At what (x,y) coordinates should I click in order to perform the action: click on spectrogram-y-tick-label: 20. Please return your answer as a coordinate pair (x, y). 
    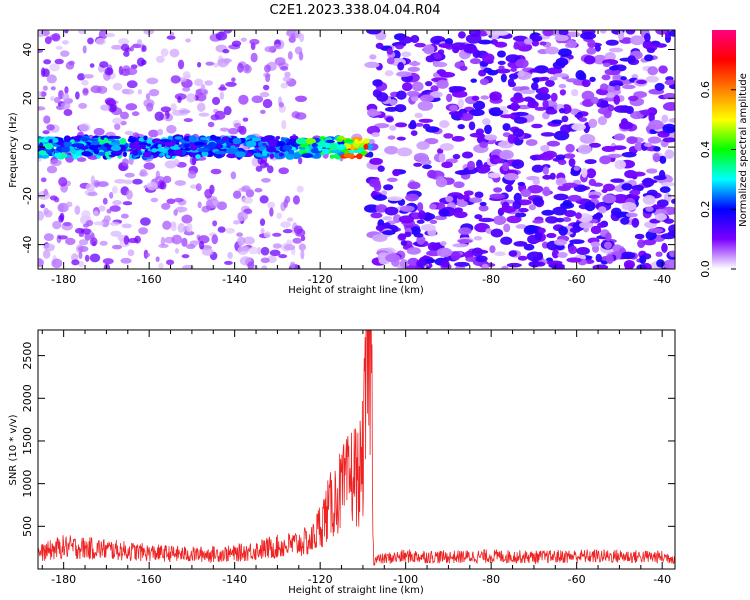
    Looking at the image, I should click on (27, 98).